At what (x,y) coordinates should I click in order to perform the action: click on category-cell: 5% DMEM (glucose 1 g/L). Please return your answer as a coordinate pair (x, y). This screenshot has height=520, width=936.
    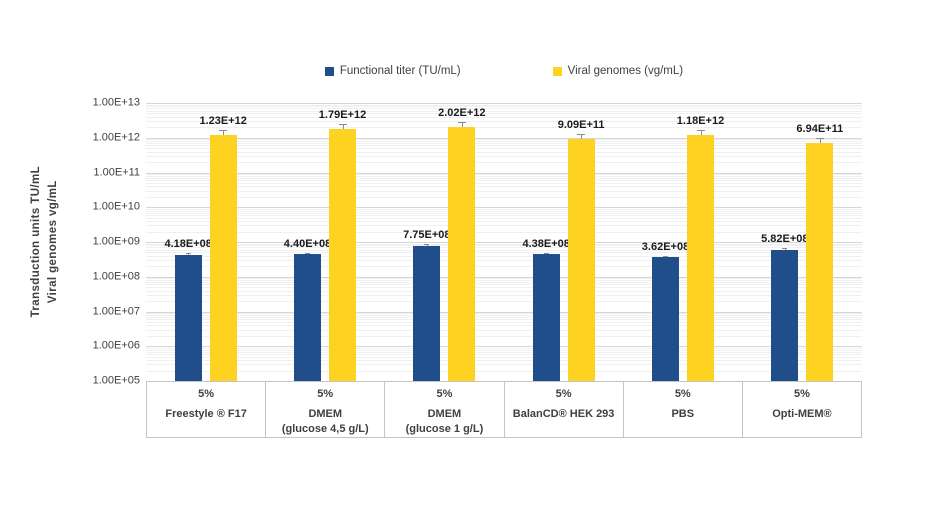
    Looking at the image, I should click on (443, 409).